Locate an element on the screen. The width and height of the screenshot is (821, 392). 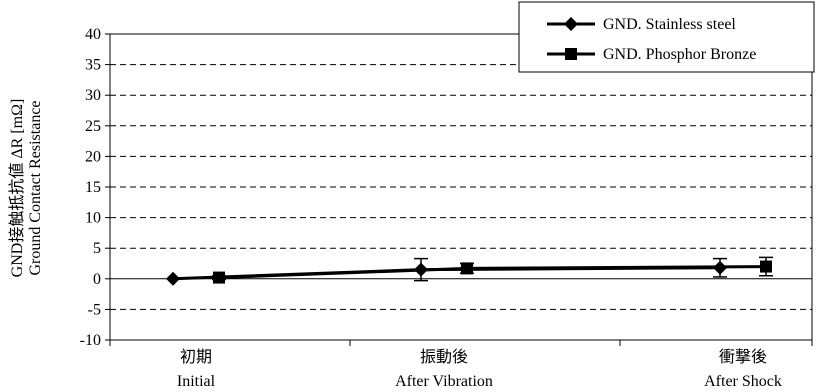
y-tick-label: 40 is located at coordinates (93, 34).